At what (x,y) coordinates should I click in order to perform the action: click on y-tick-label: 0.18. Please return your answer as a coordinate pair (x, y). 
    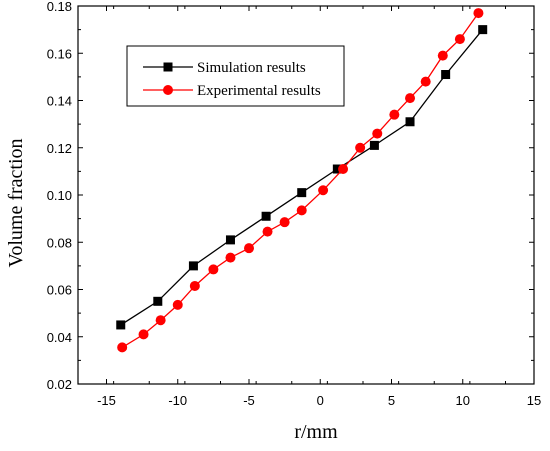
    Looking at the image, I should click on (59, 7).